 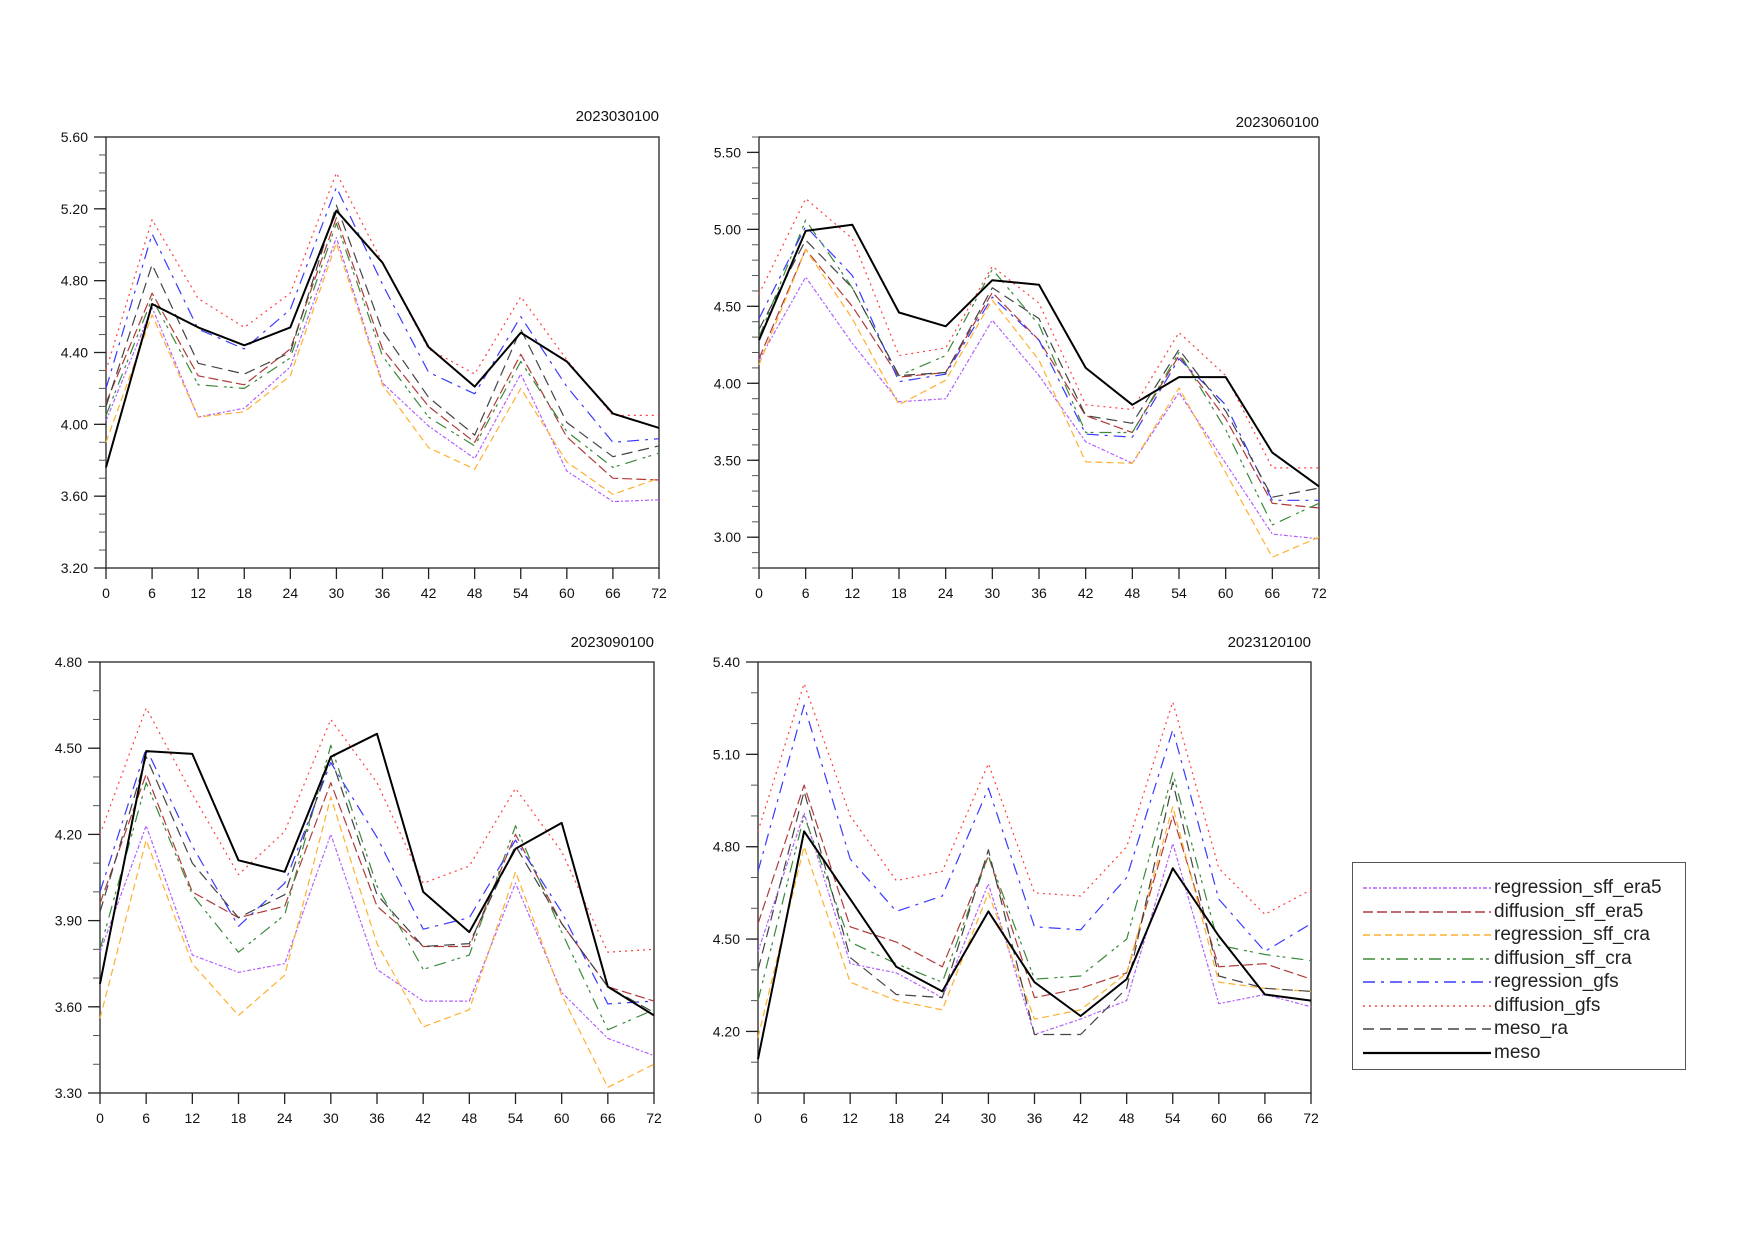 What do you see at coordinates (1523, 888) in the screenshot?
I see `legend-item-regression-sff-era5: regression_sff_era5` at bounding box center [1523, 888].